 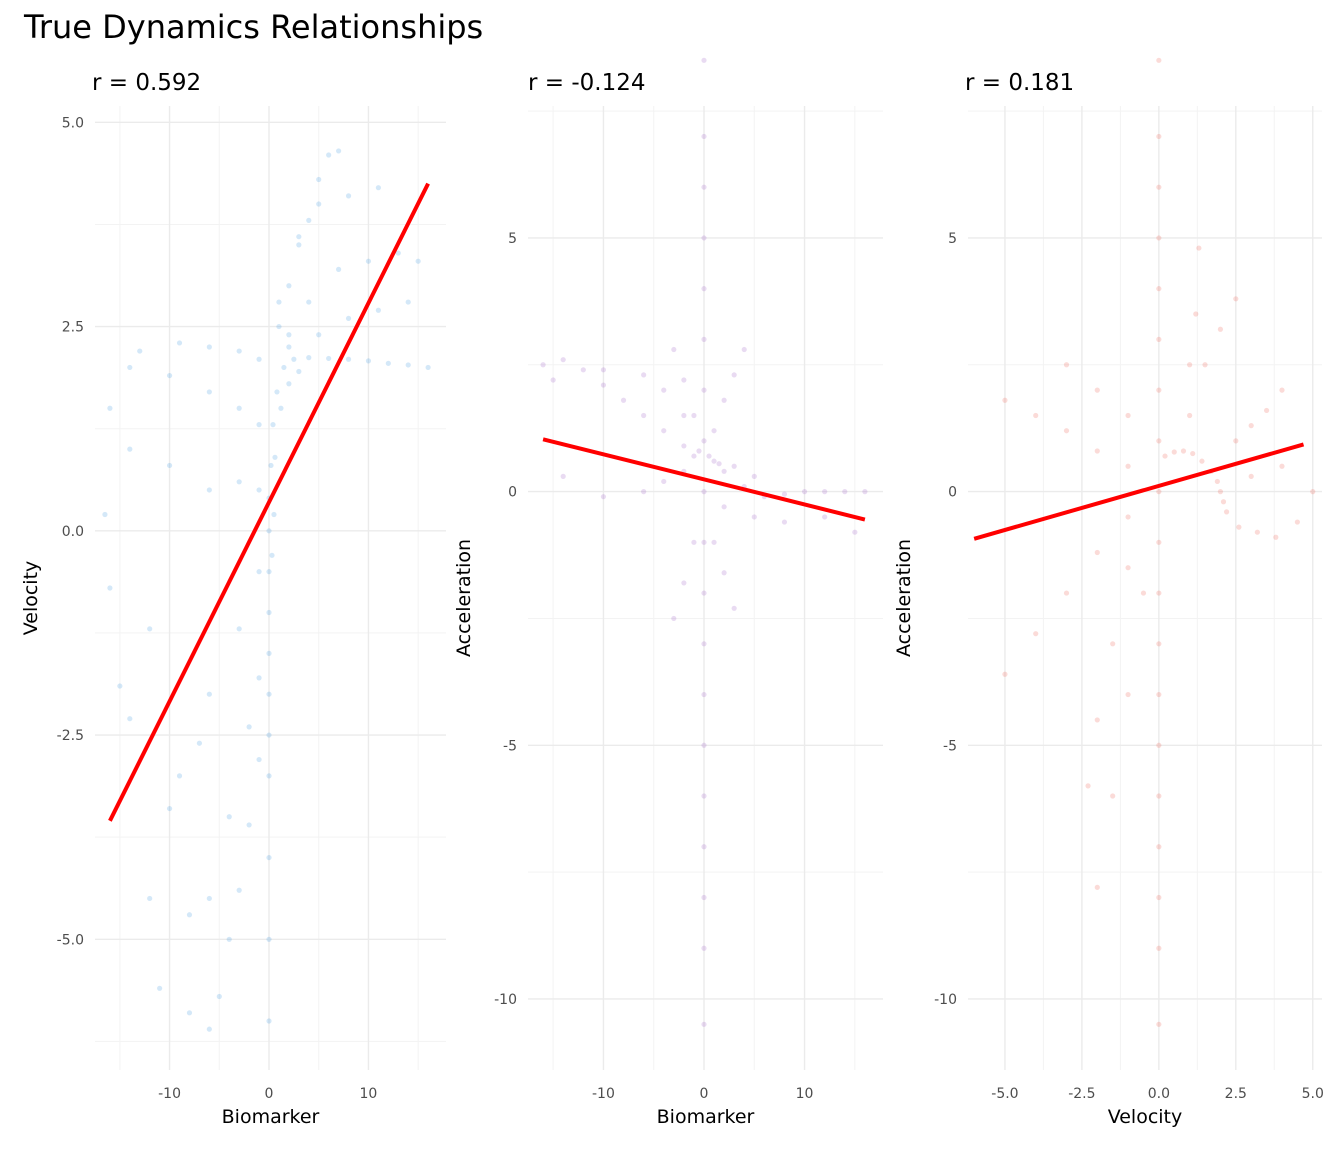 What do you see at coordinates (31, 598) in the screenshot?
I see `y-axis-label: Velocity` at bounding box center [31, 598].